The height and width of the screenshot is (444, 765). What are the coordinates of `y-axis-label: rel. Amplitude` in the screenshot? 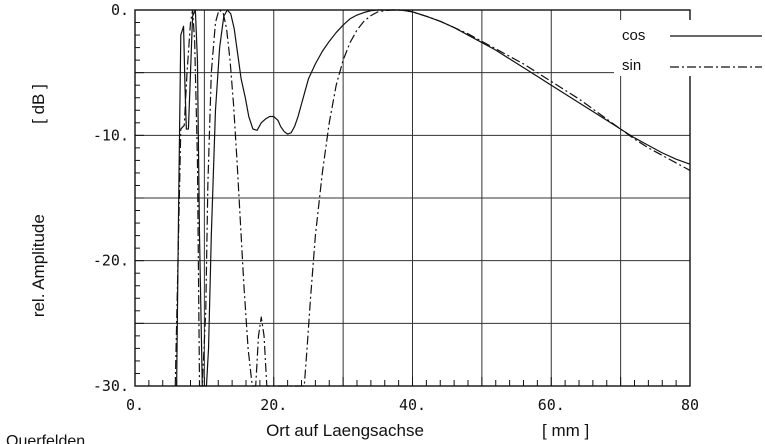 It's located at (38, 265).